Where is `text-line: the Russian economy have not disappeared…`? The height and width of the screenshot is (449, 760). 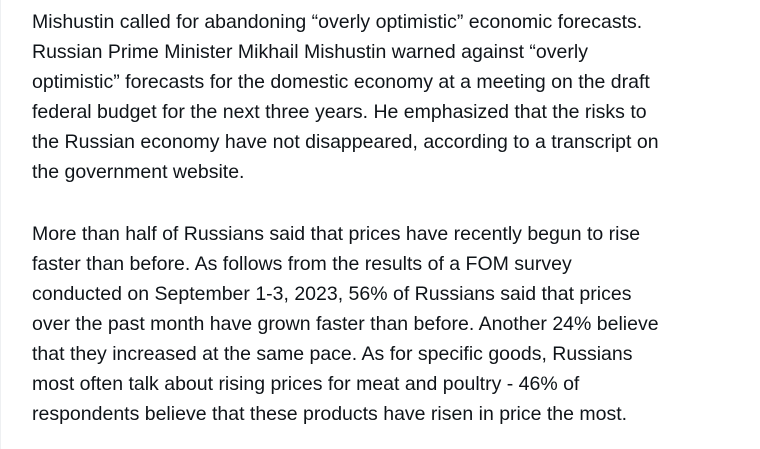 text-line: the Russian economy have not disappeared… is located at coordinates (345, 142).